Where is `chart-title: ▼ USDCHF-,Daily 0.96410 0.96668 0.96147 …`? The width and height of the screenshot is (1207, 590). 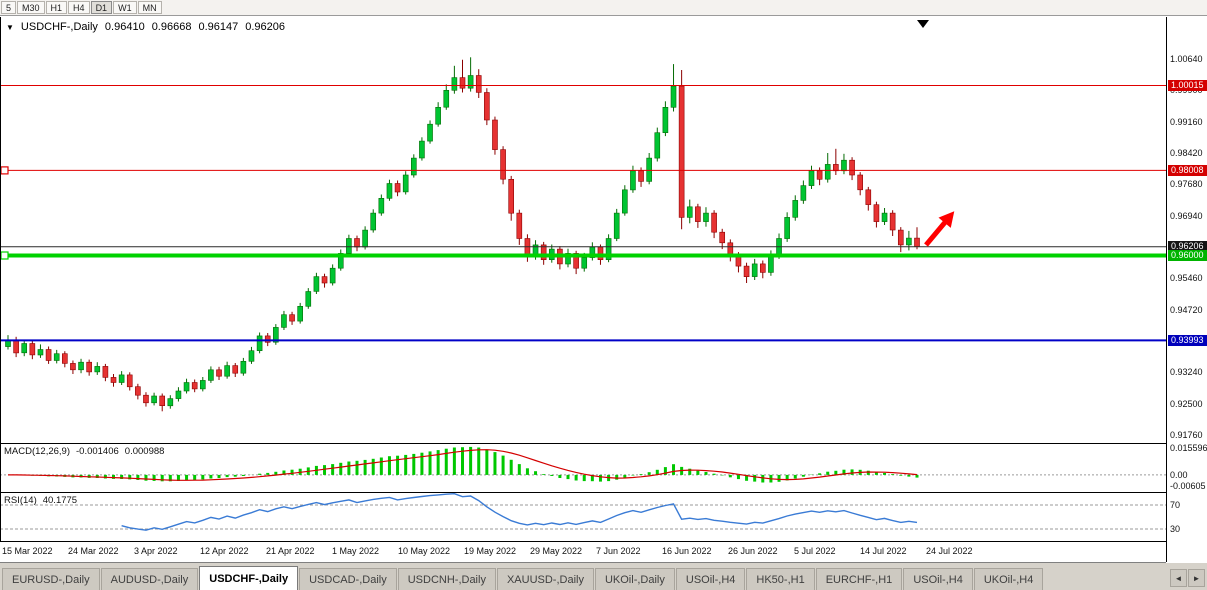 chart-title: ▼ USDCHF-,Daily 0.96410 0.96668 0.96147 … is located at coordinates (145, 27).